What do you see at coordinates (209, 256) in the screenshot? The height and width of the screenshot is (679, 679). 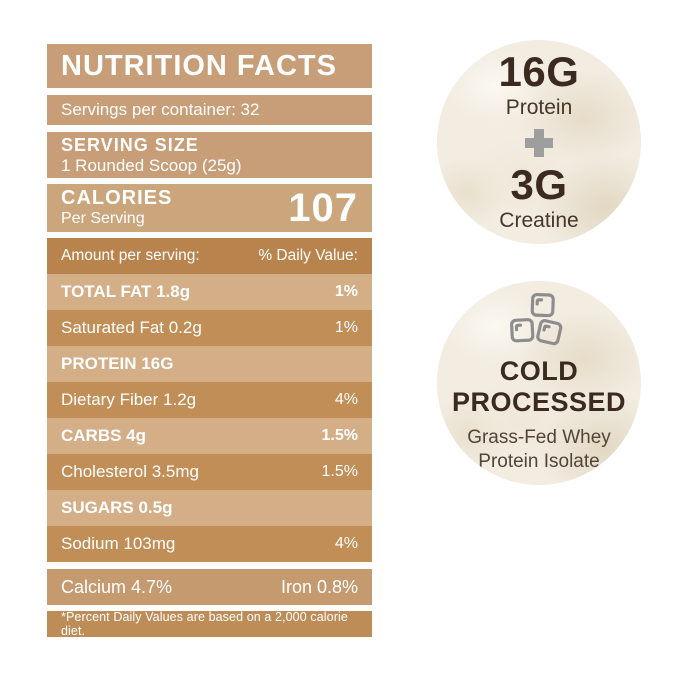 I see `column-header-row: Amount per serving: % Daily Value:` at bounding box center [209, 256].